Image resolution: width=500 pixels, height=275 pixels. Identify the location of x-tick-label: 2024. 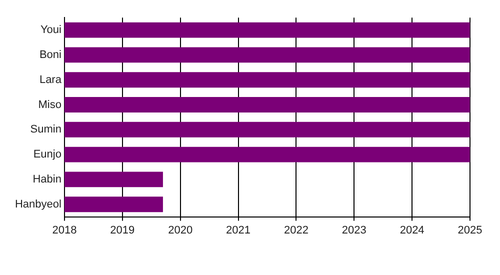
(412, 230).